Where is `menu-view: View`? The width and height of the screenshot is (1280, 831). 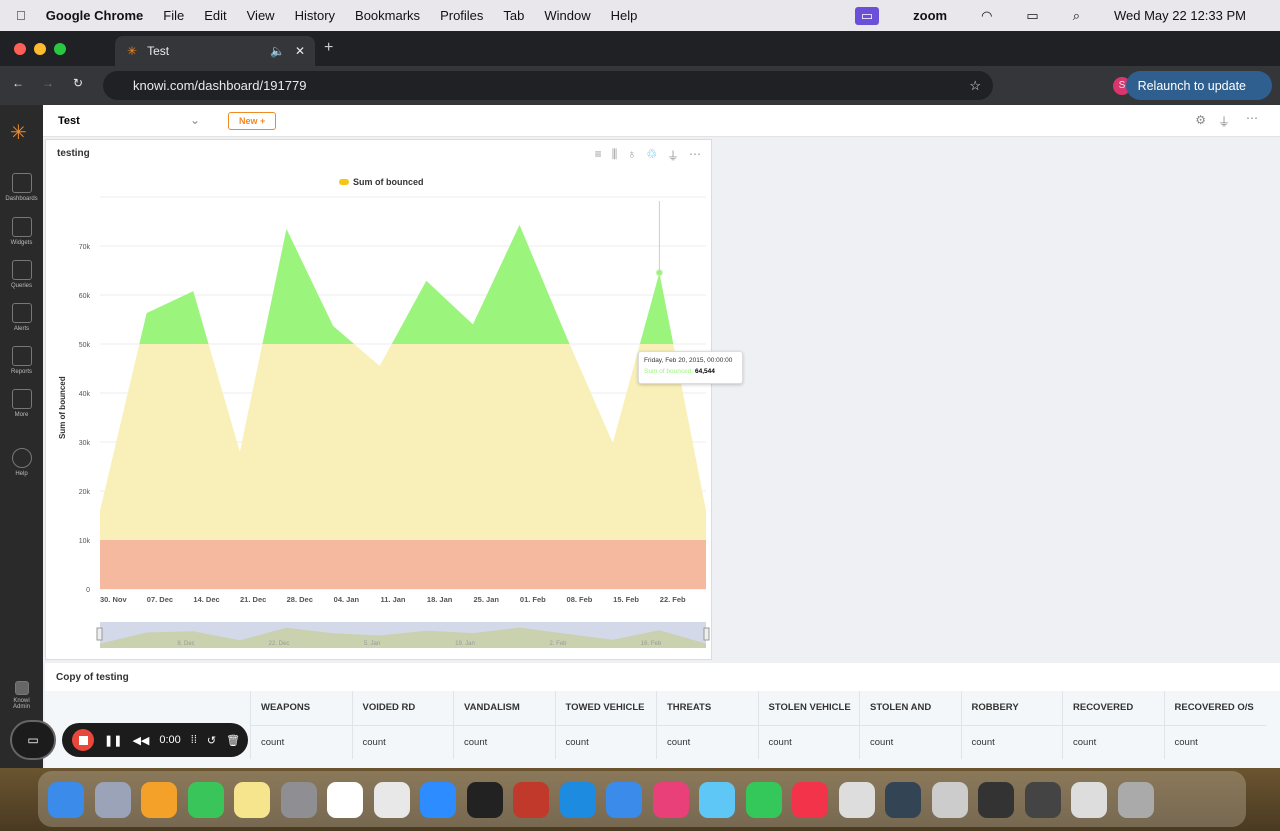 menu-view: View is located at coordinates (255, 15).